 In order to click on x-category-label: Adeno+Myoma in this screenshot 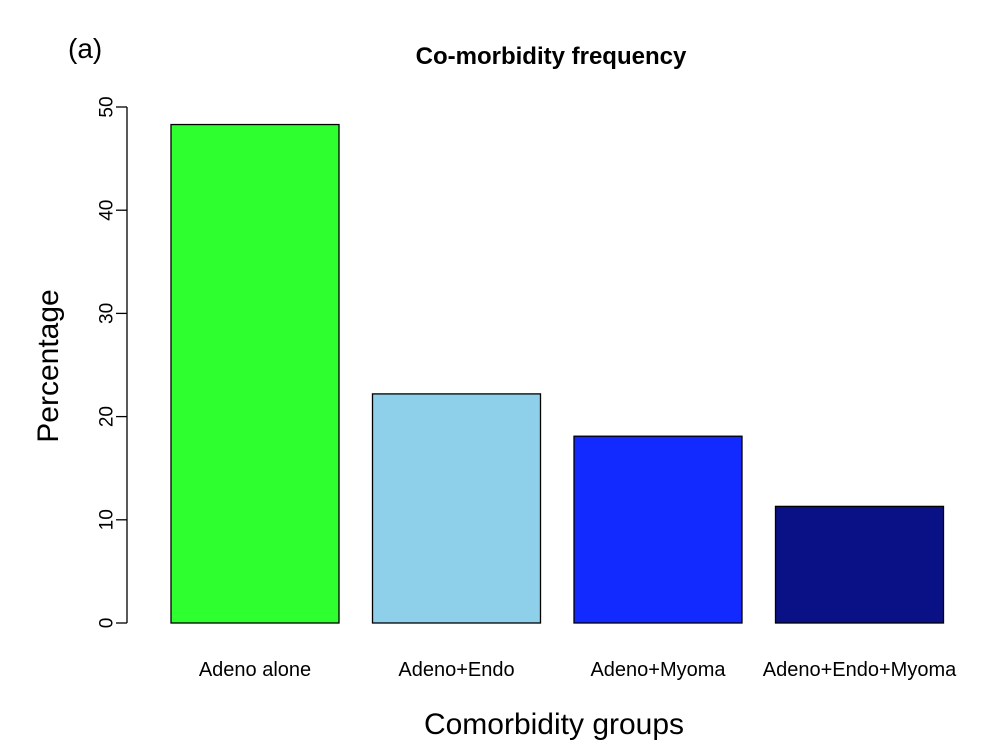, I will do `click(658, 670)`.